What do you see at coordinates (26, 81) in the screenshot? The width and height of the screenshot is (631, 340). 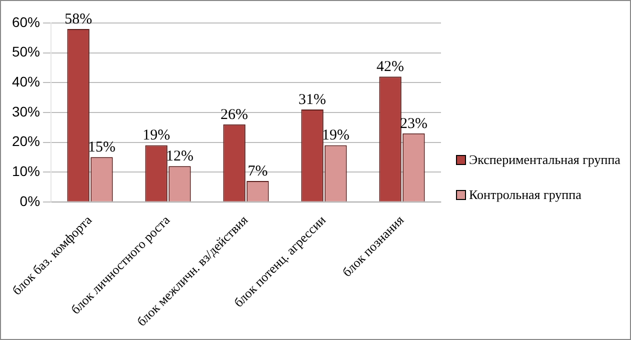 I see `y-tick-label: 40%` at bounding box center [26, 81].